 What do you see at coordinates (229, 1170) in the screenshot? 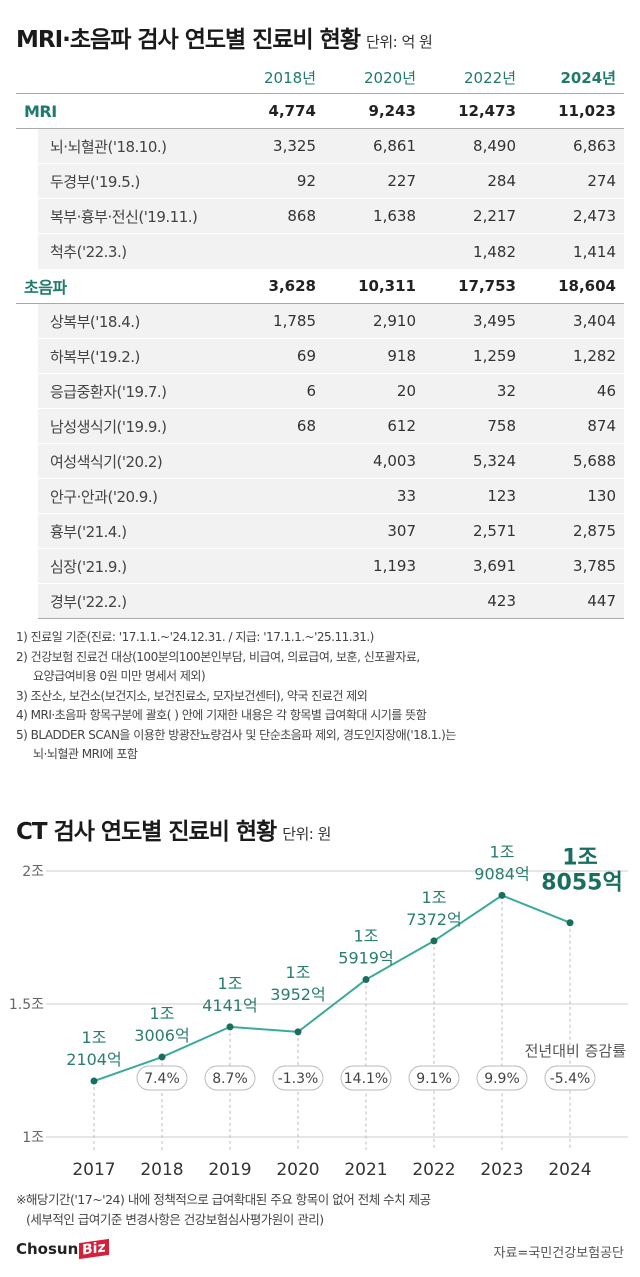
I see `x-tick-label: 2019` at bounding box center [229, 1170].